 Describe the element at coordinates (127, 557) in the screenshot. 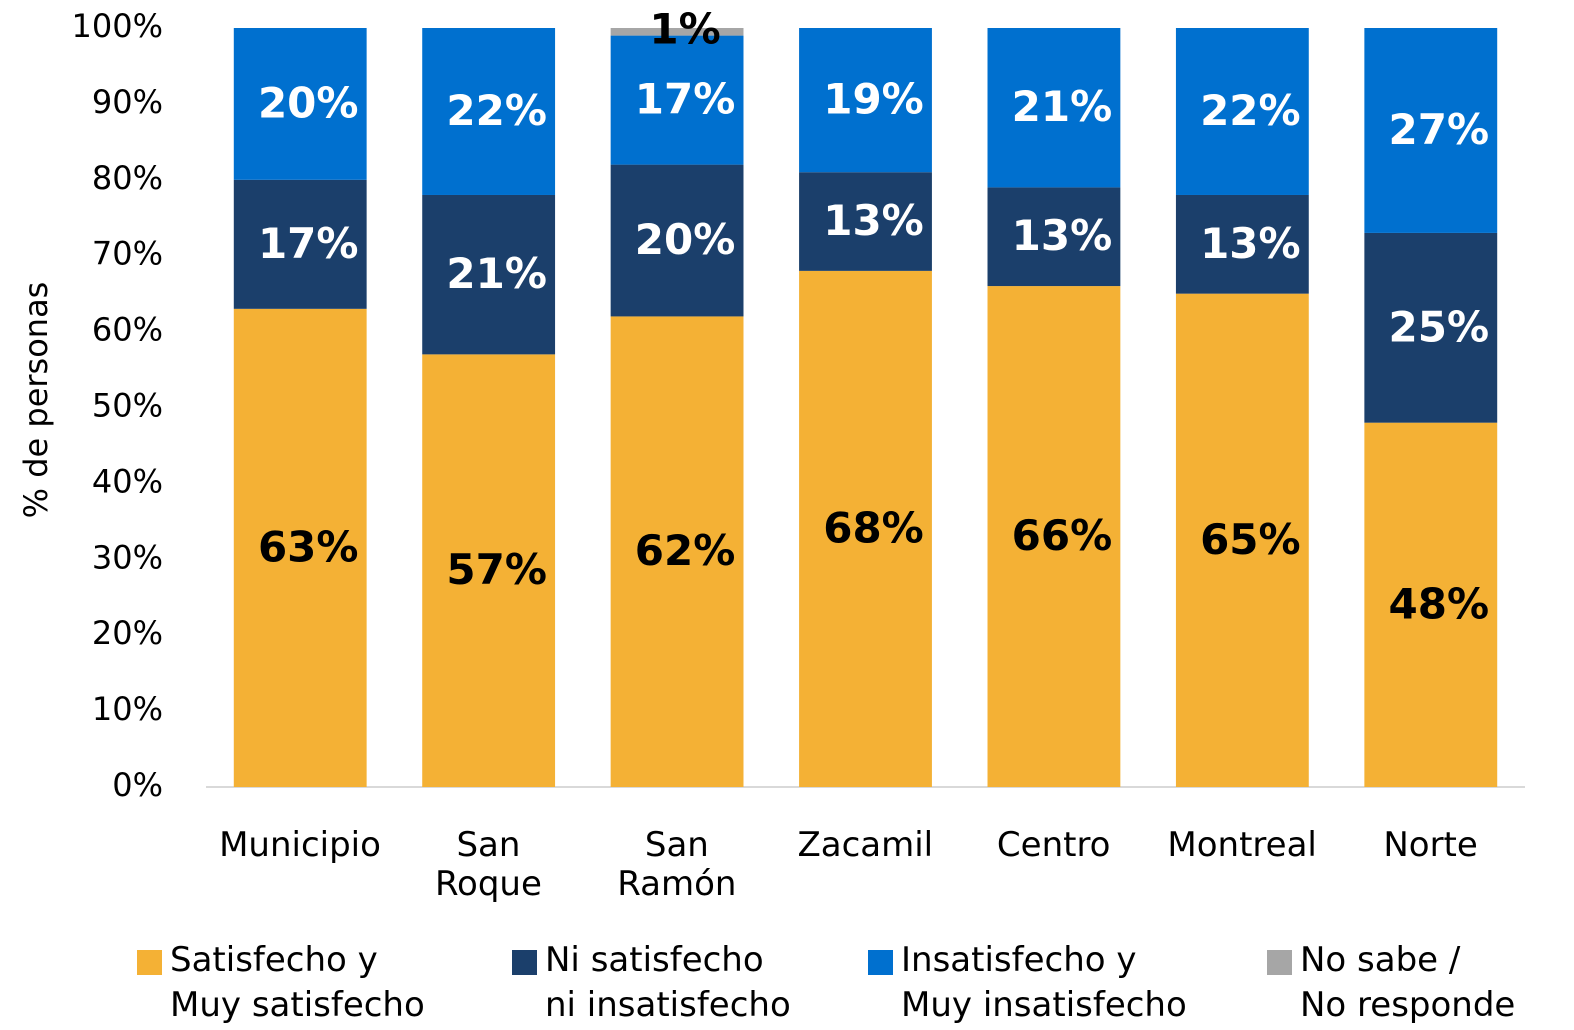

I see `y-tick-label: 30%` at that location.